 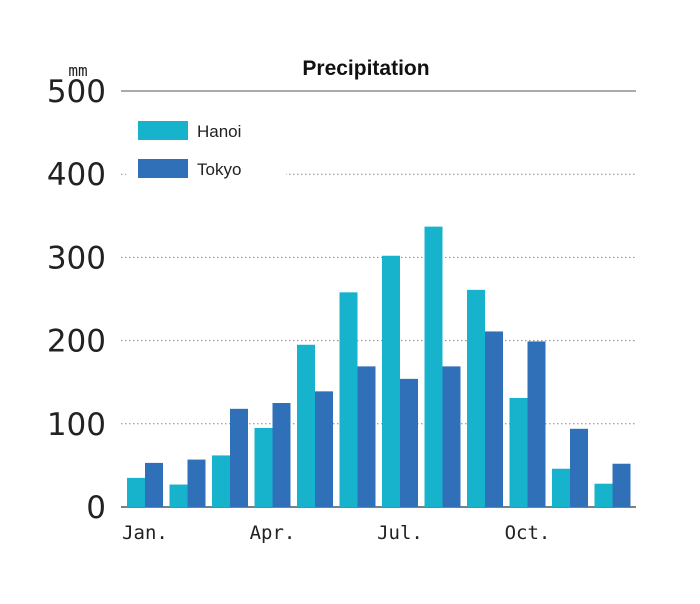 I want to click on bar-hanoi-may, so click(x=306, y=425).